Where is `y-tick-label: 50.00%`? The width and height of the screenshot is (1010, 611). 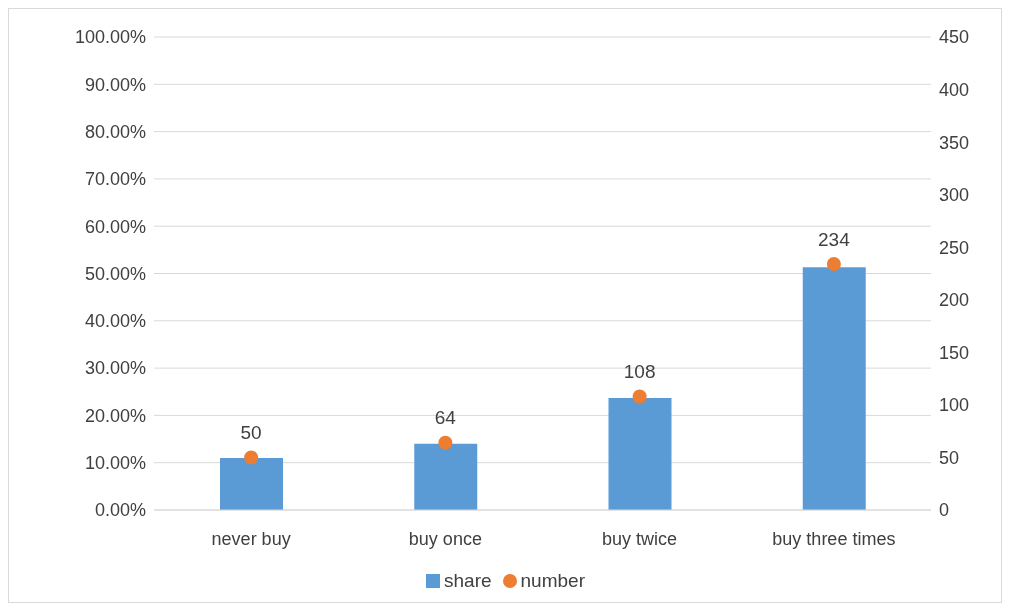 y-tick-label: 50.00% is located at coordinates (115, 273).